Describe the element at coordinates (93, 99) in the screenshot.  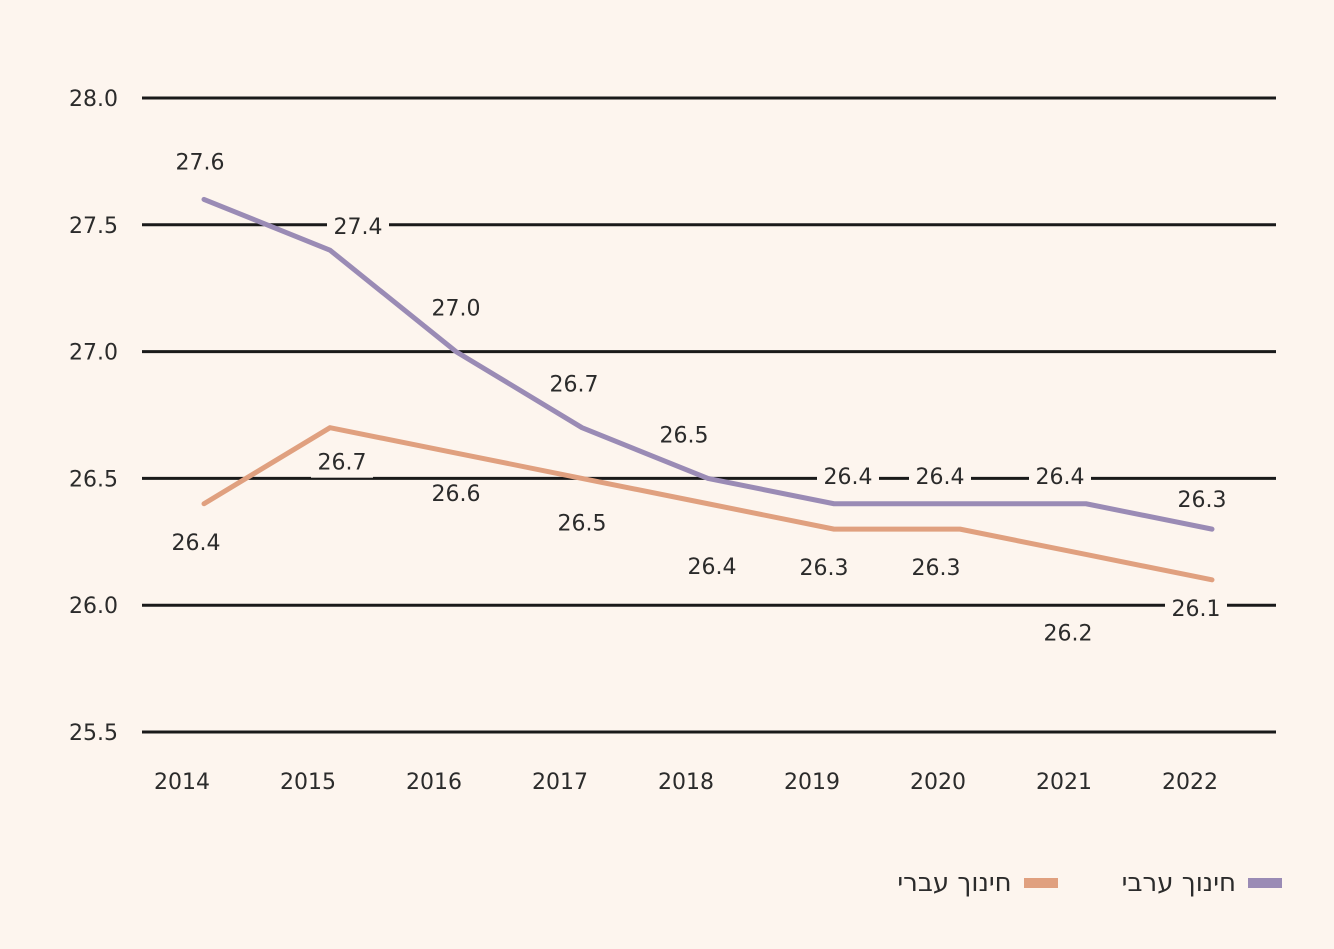
I see `y-tick-label: 28.0` at that location.